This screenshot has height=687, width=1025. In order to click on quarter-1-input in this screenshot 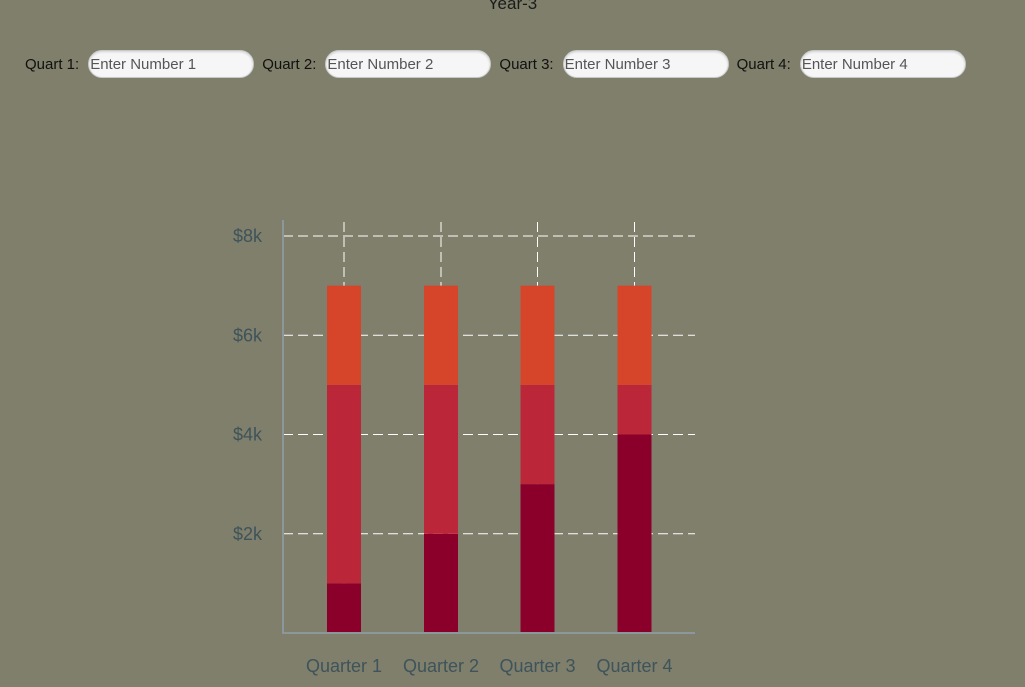, I will do `click(171, 64)`.